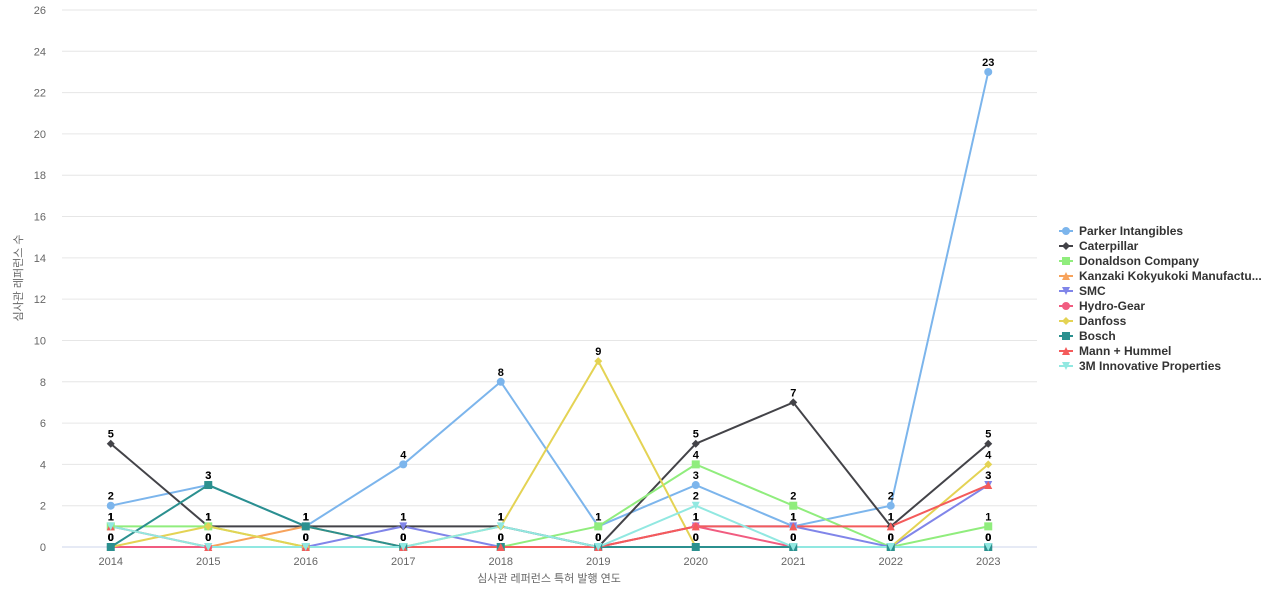 This screenshot has height=600, width=1280. What do you see at coordinates (501, 562) in the screenshot?
I see `x-tick-label: 2018` at bounding box center [501, 562].